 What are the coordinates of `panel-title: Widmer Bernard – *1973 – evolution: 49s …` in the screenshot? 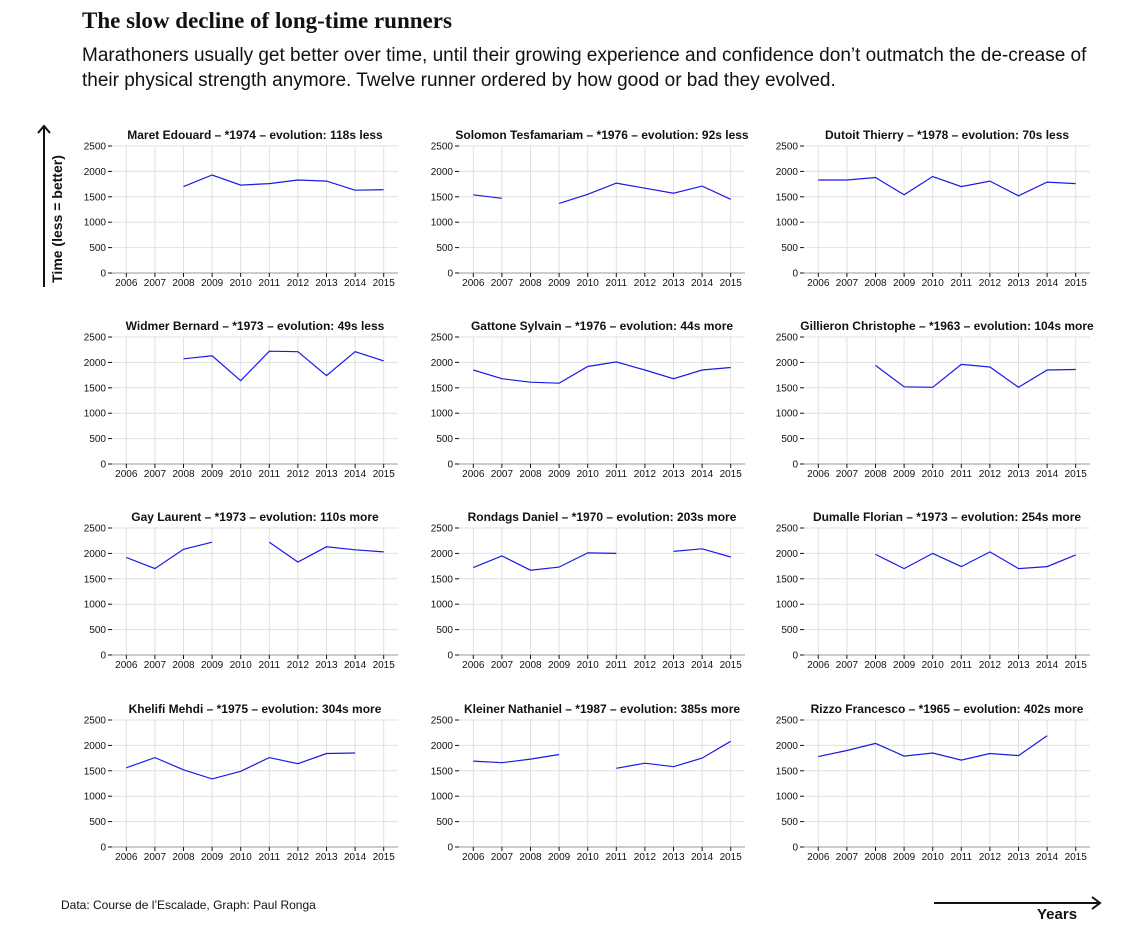 It's located at (255, 326).